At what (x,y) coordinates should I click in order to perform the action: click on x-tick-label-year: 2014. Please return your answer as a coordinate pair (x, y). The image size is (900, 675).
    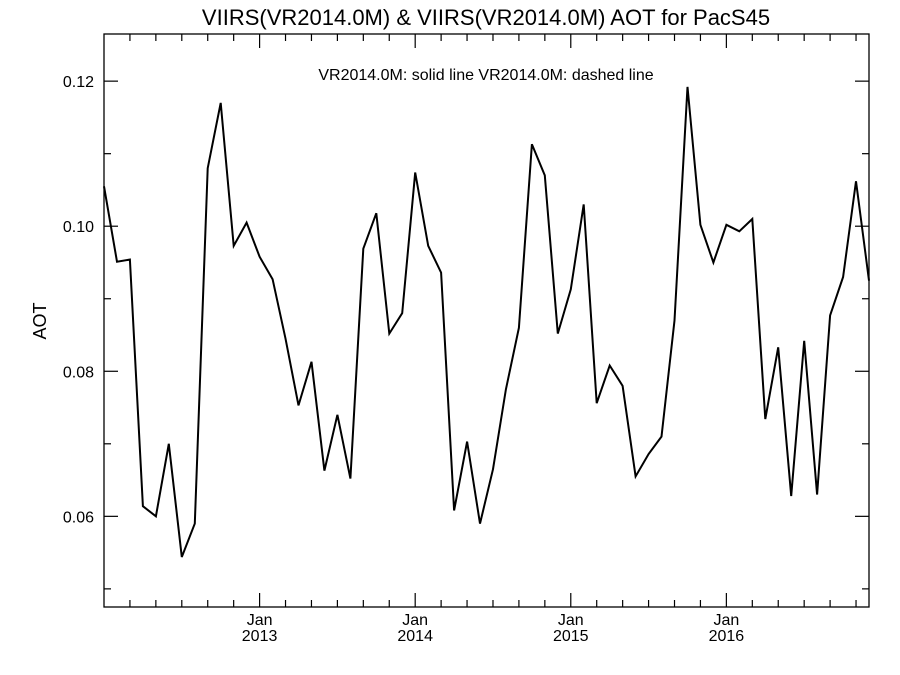
    Looking at the image, I should click on (415, 636).